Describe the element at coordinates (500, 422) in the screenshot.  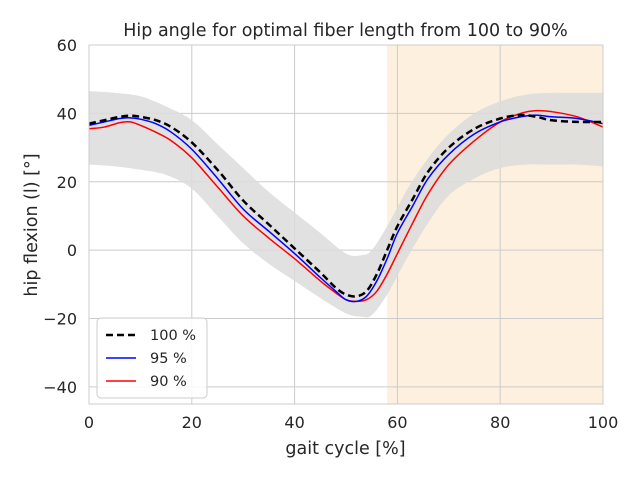
I see `x-tick-label-80: 80` at that location.